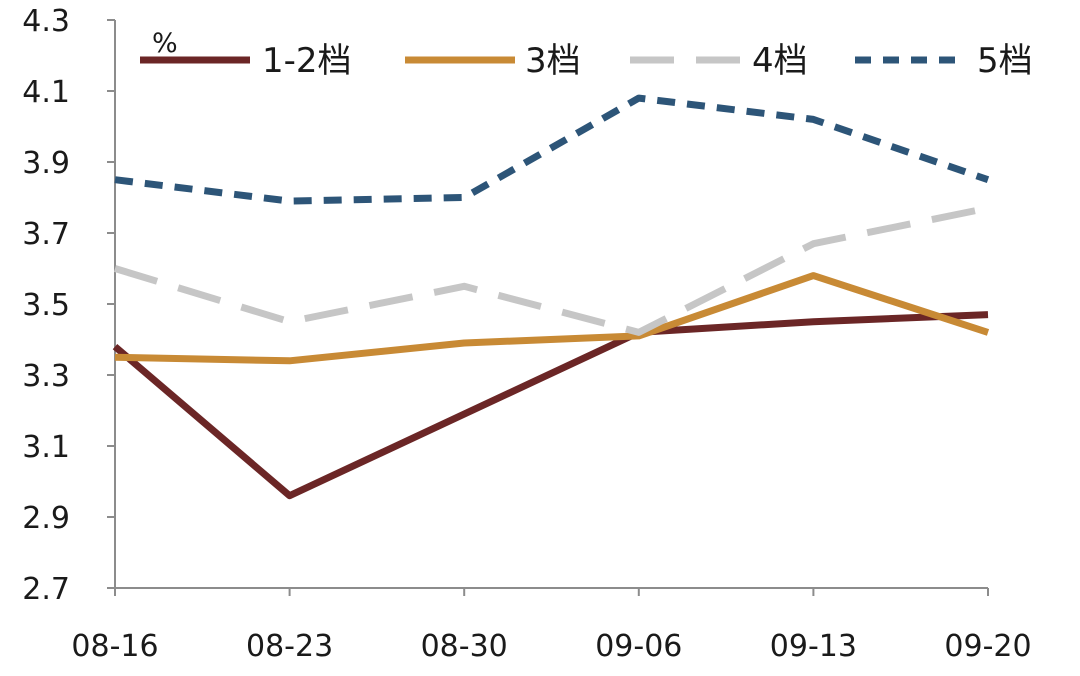 The height and width of the screenshot is (676, 1080). I want to click on y-tick-label: 3.9, so click(46, 163).